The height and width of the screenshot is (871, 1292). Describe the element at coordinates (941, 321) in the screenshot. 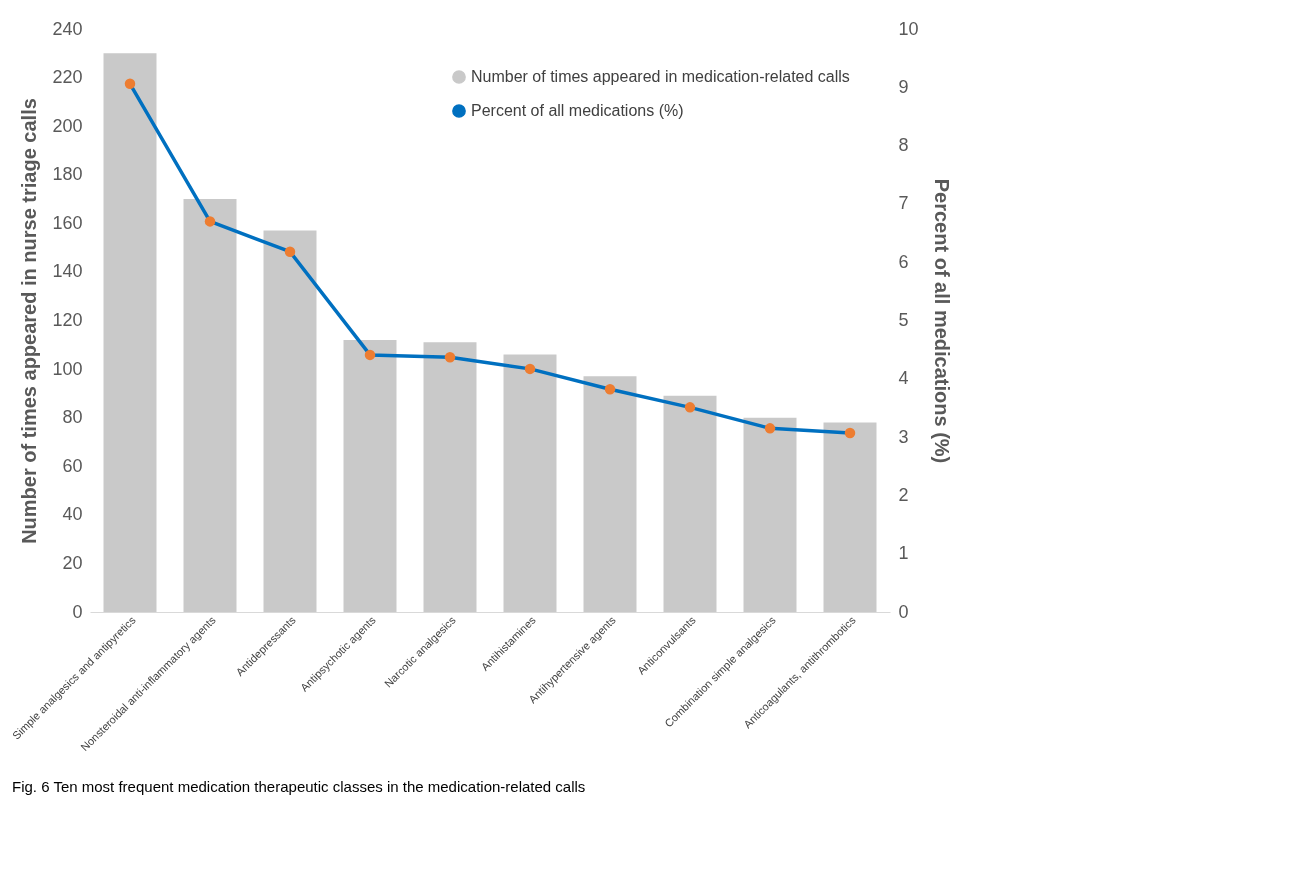

I see `y2-axis-title: Percent of all medications (%)` at that location.